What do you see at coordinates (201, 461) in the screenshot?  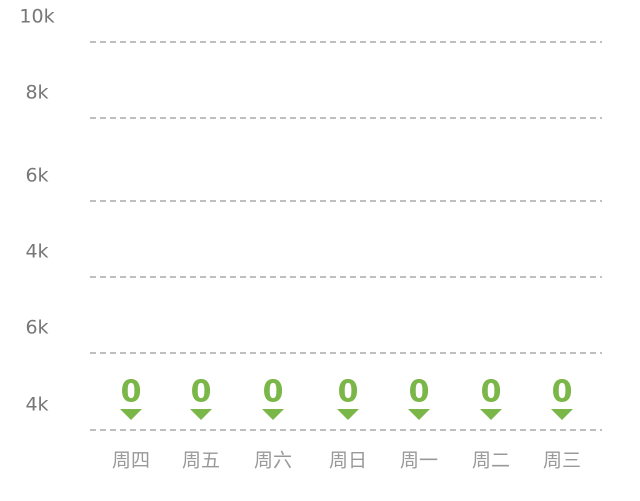 I see `x-tick-label: 周五` at bounding box center [201, 461].